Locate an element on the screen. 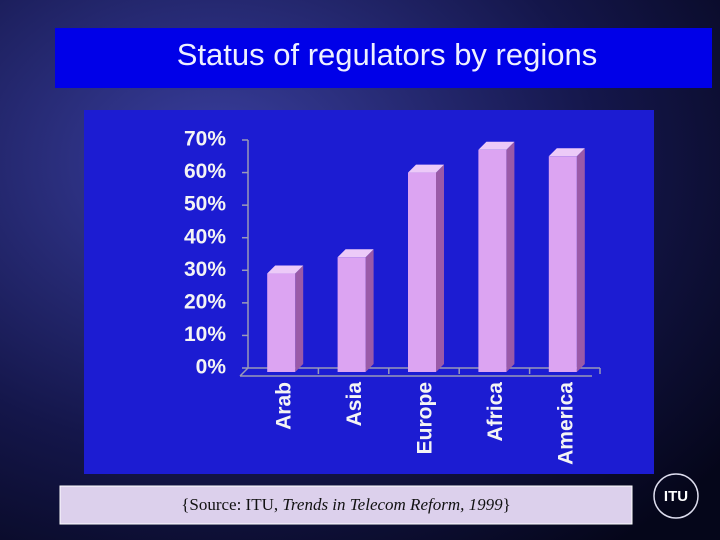 Image resolution: width=720 pixels, height=540 pixels. source-box is located at coordinates (346, 505).